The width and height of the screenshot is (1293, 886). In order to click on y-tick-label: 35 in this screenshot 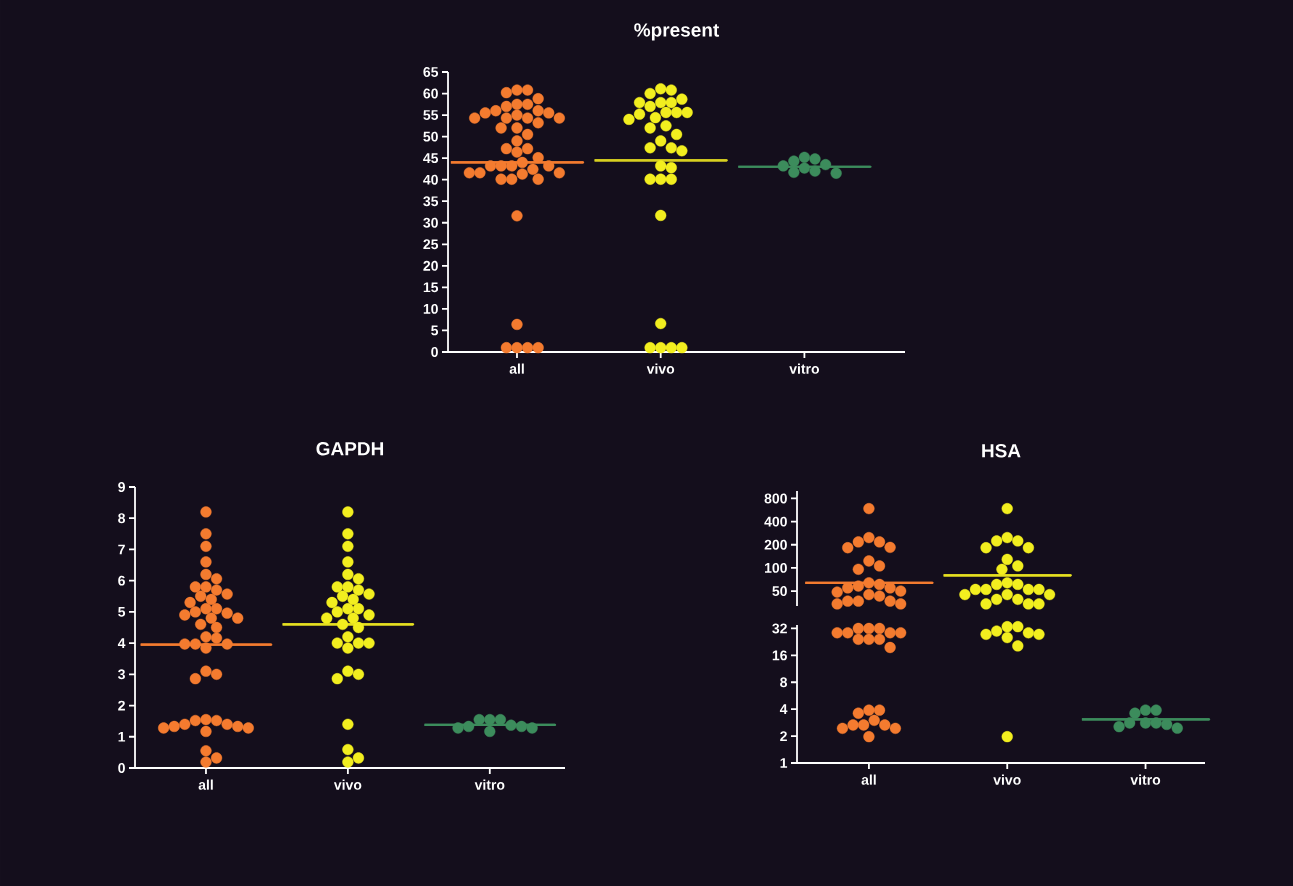, I will do `click(431, 201)`.